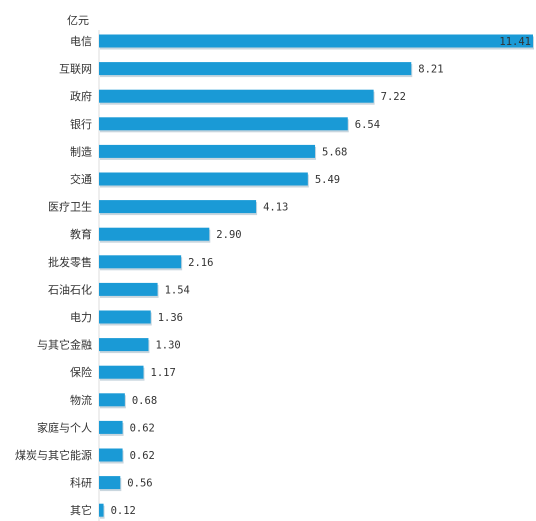 The width and height of the screenshot is (536, 521). What do you see at coordinates (64, 427) in the screenshot?
I see `category-label: 家庭与个人` at bounding box center [64, 427].